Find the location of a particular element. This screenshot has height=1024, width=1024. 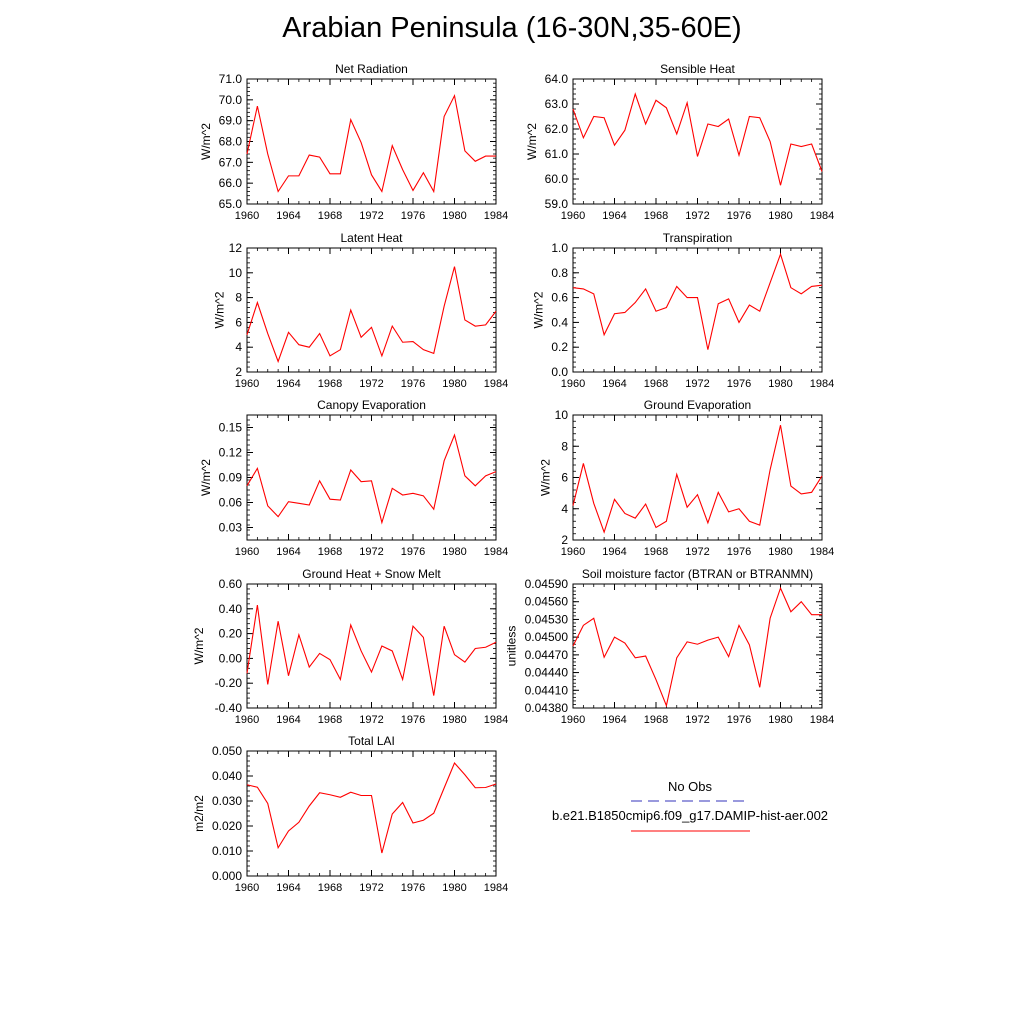

y-tick-label: 2 is located at coordinates (238, 372).